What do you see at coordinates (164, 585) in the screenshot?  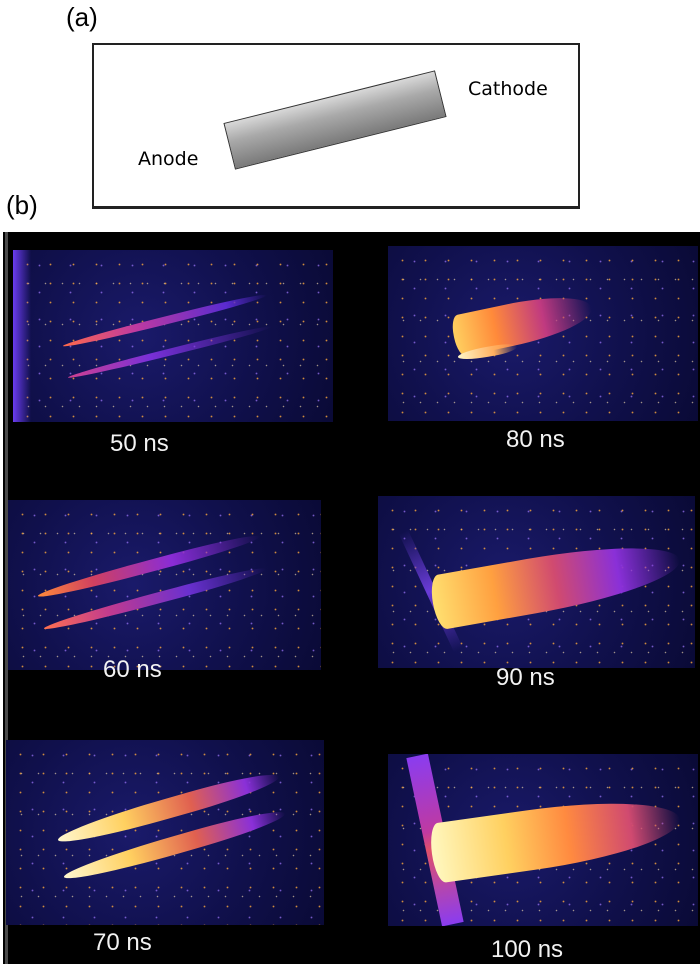 I see `frame-60ns` at bounding box center [164, 585].